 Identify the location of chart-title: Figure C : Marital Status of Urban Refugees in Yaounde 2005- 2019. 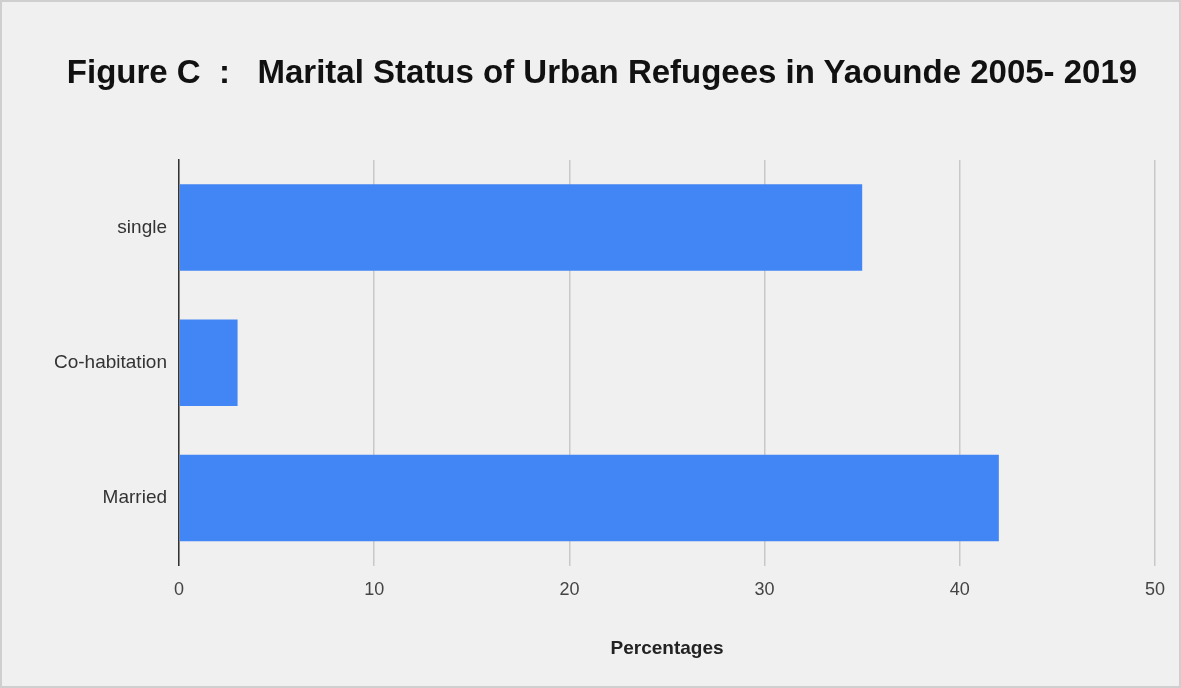
(602, 72).